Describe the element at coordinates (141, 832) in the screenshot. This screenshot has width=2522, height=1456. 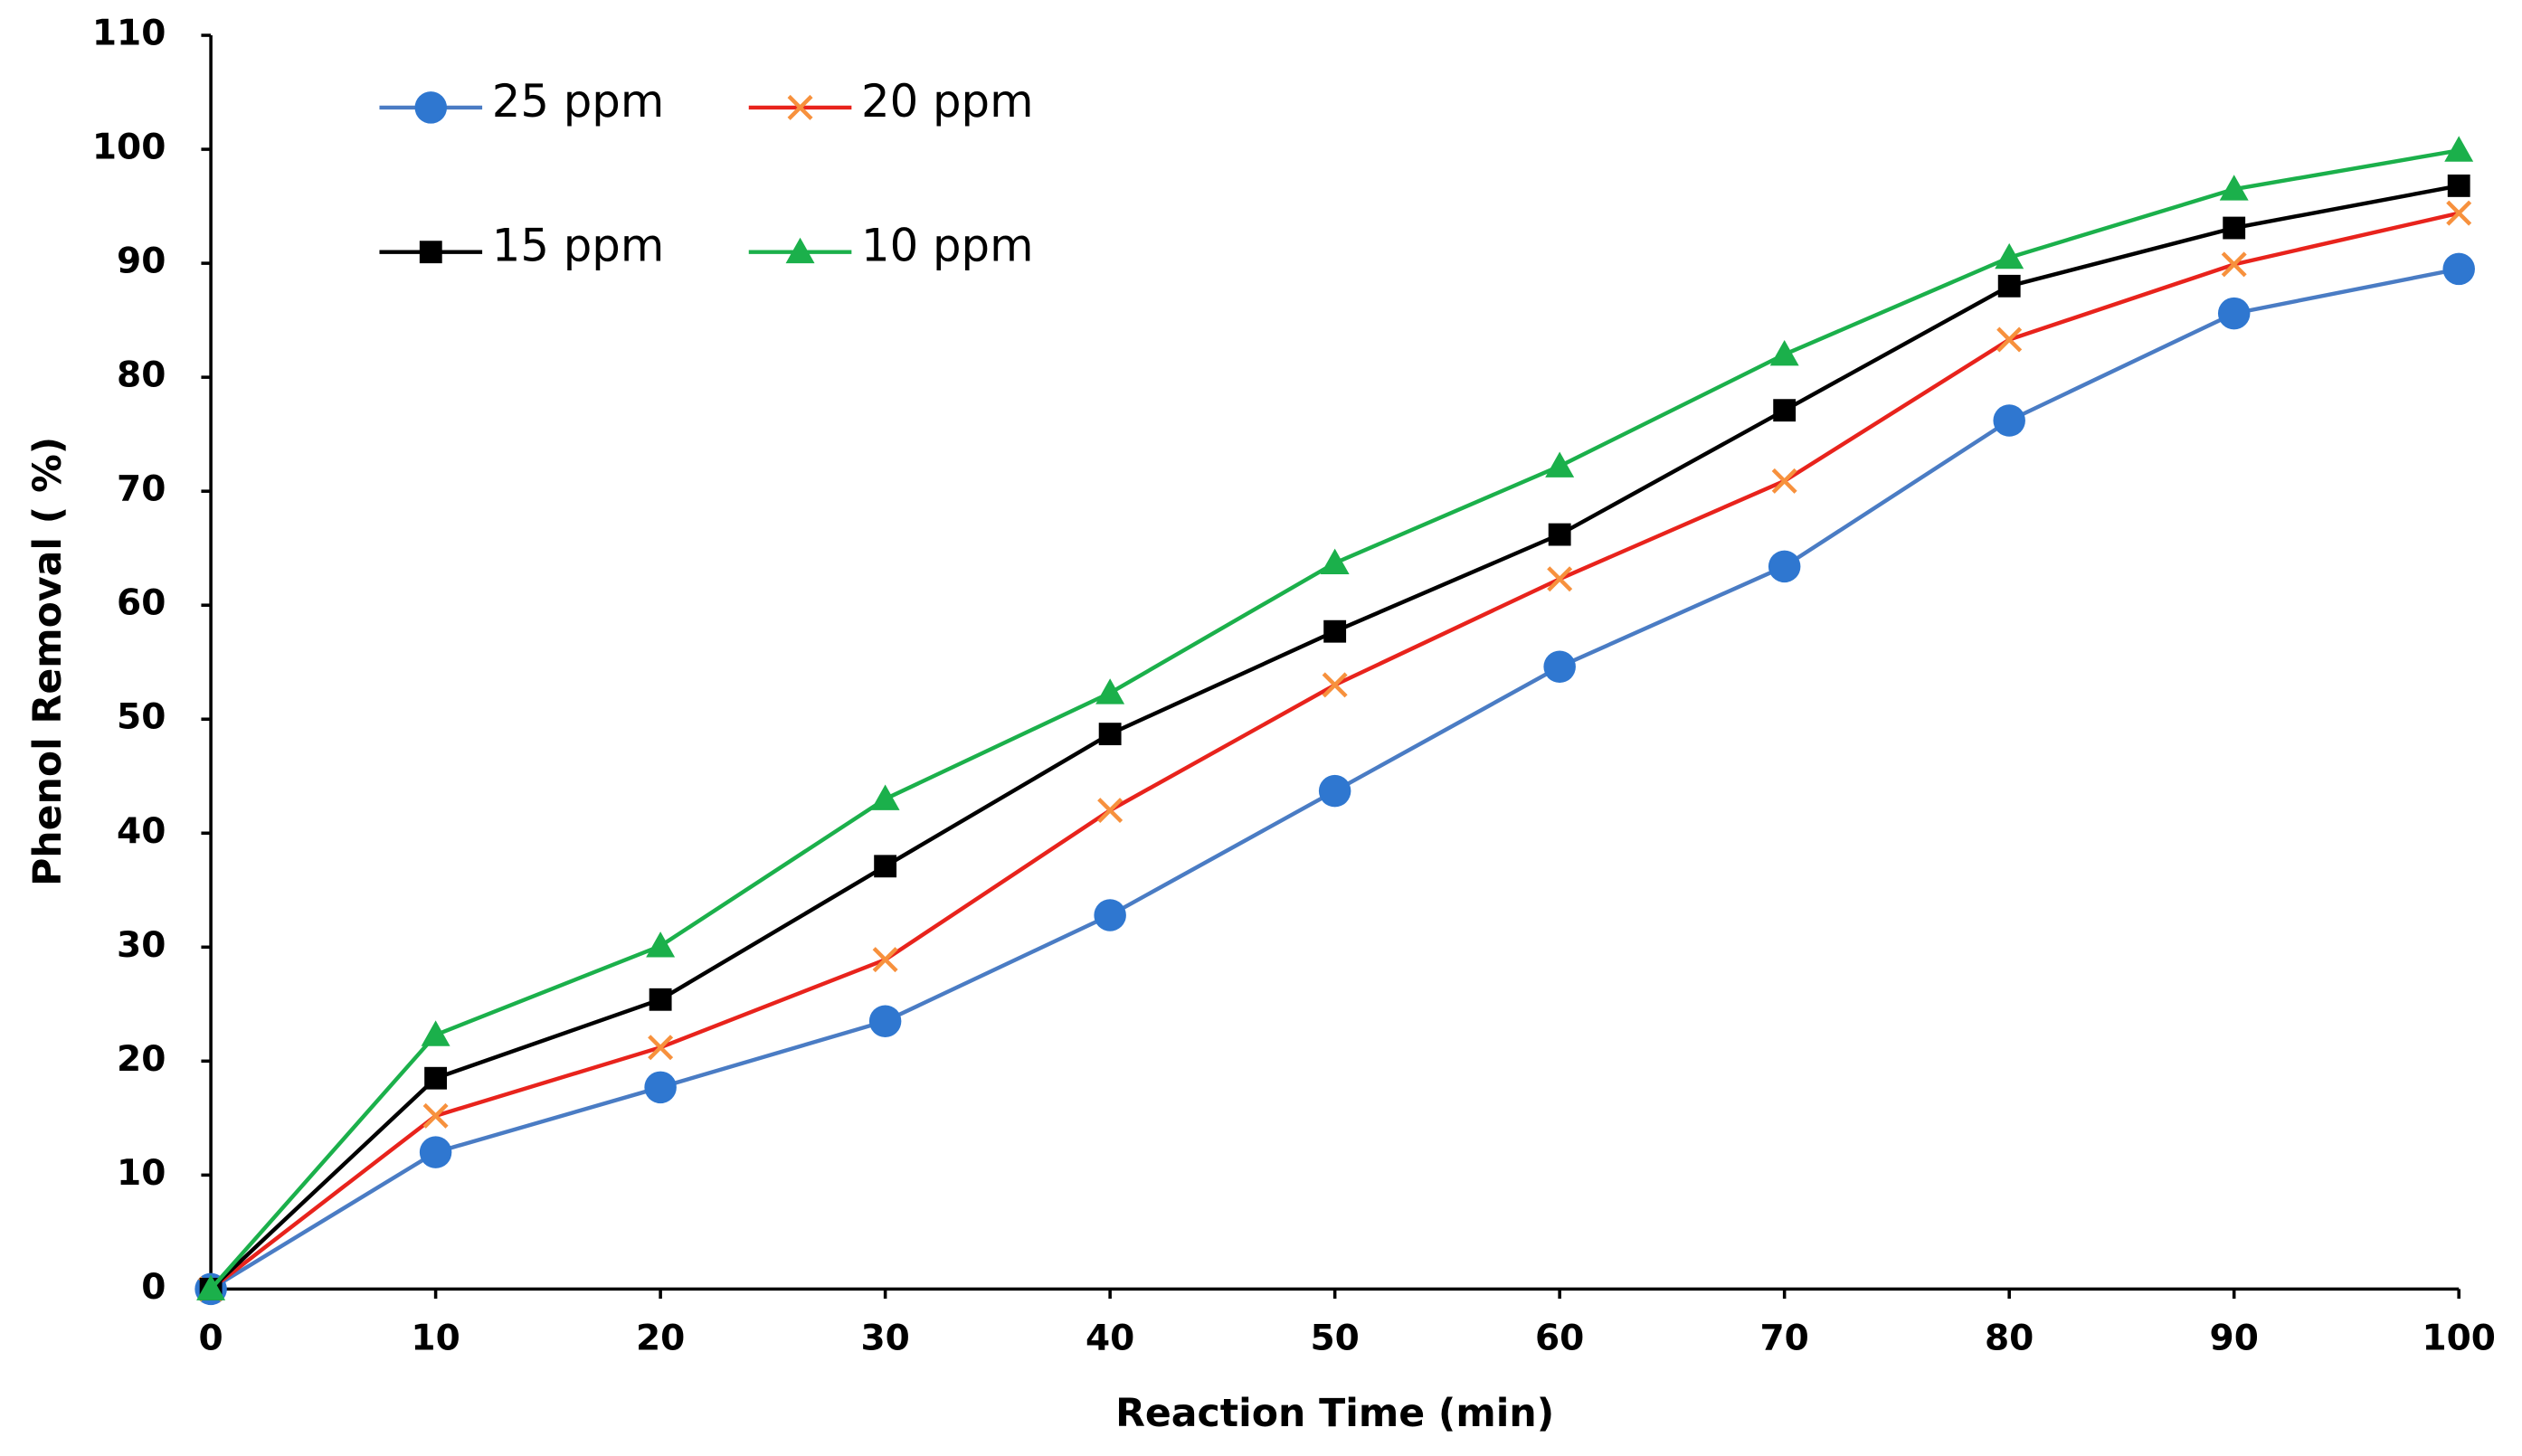
I see `y-tick-label: 40` at that location.